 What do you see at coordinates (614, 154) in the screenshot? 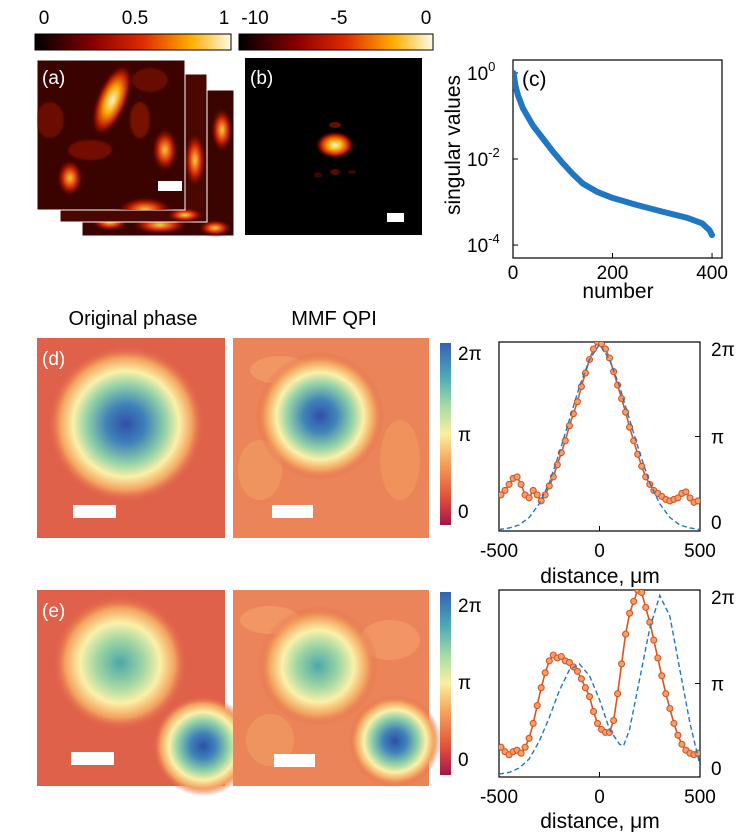
I see `series-line-singular-values` at bounding box center [614, 154].